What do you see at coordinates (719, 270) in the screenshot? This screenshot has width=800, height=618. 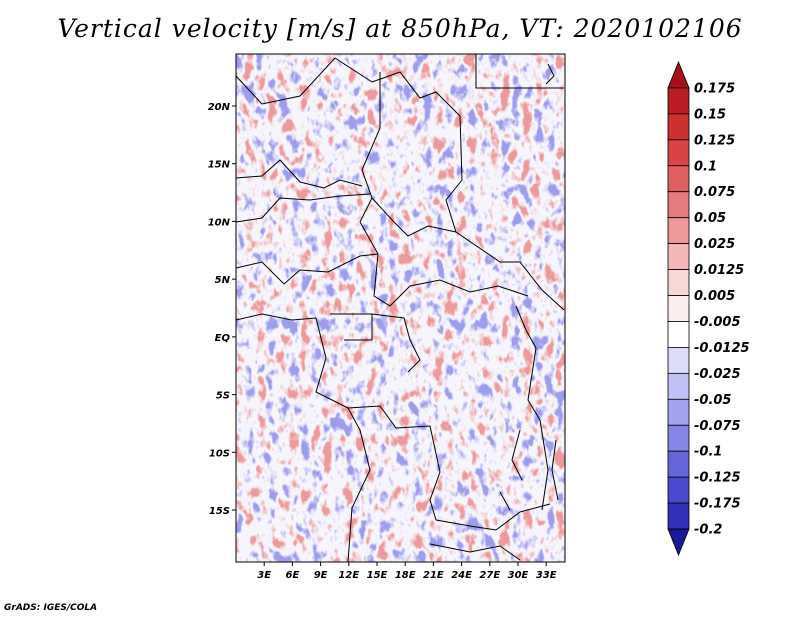 I see `colorbar-label: 0.0125` at bounding box center [719, 270].